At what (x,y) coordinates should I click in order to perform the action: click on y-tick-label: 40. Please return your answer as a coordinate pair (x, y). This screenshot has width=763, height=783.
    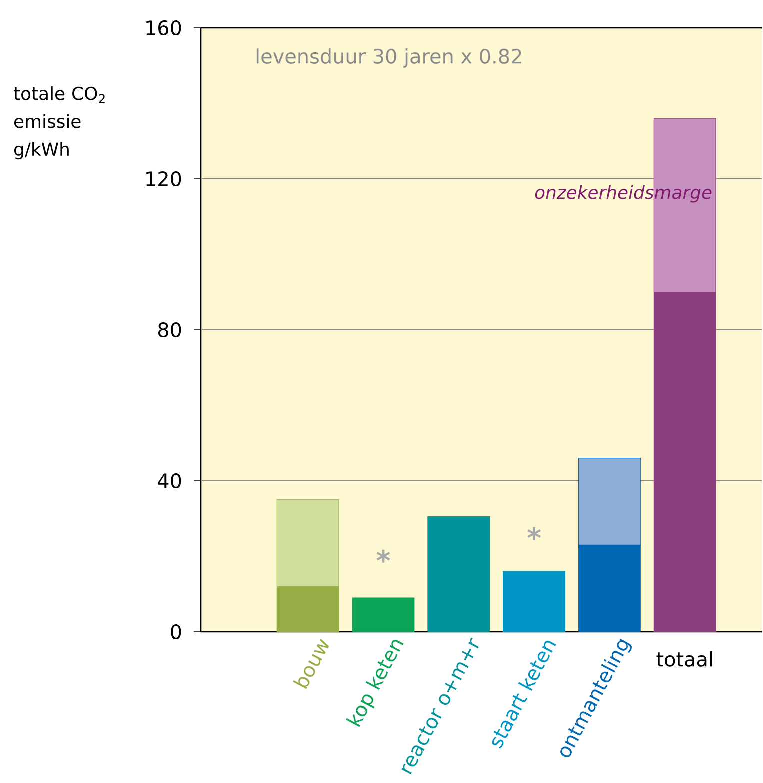
    Looking at the image, I should click on (170, 481).